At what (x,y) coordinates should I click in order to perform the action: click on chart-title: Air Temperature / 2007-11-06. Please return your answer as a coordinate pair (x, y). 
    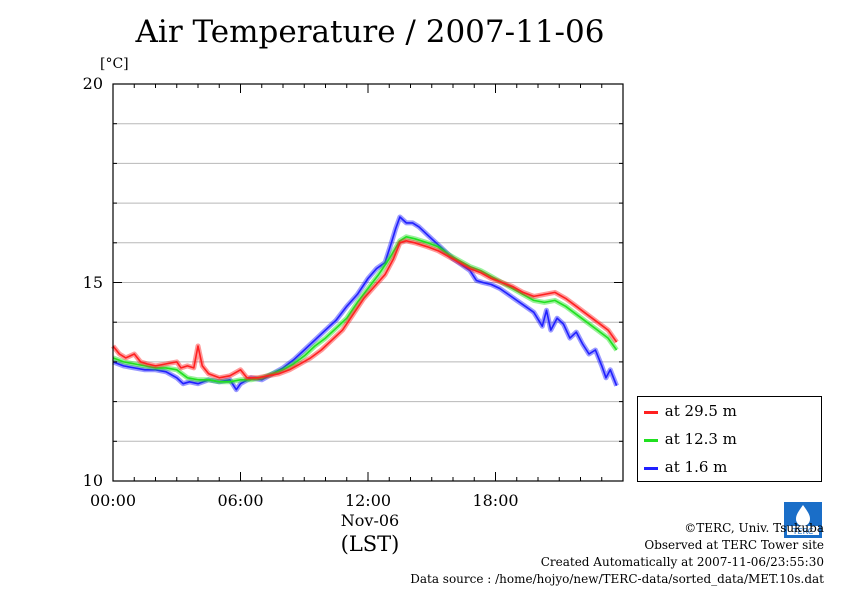
    Looking at the image, I should click on (370, 32).